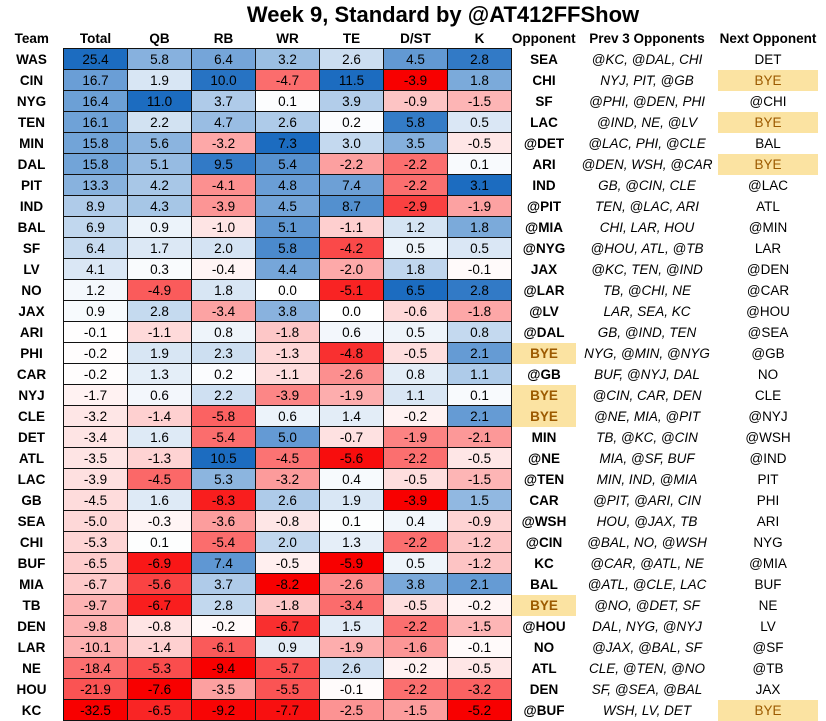 This screenshot has height=721, width=826. What do you see at coordinates (647, 626) in the screenshot?
I see `prev-opponents-cell: DAL, NYG, @NYJ` at bounding box center [647, 626].